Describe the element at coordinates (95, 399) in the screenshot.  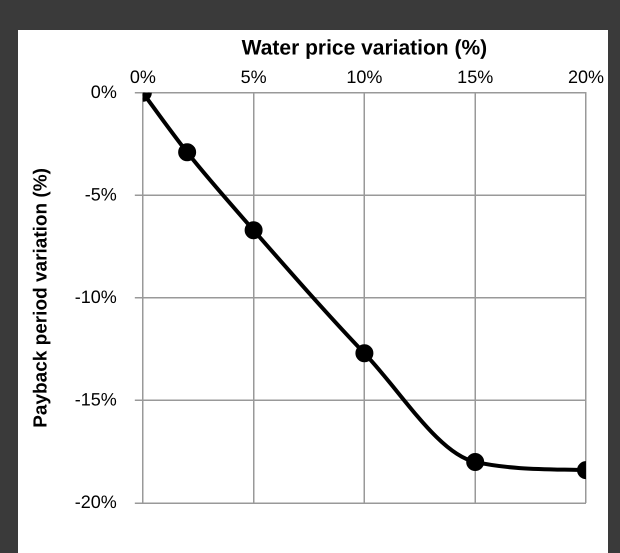
I see `y-tick-label: -15%` at that location.